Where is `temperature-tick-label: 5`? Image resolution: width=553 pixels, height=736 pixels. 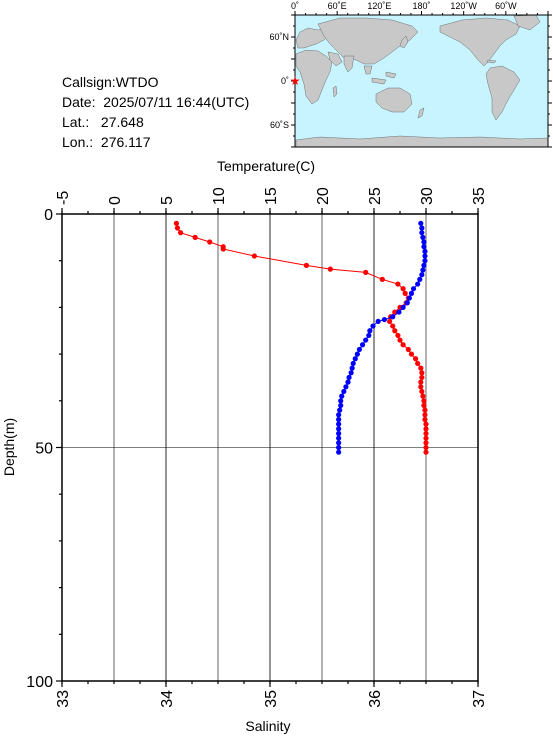 temperature-tick-label: 5 is located at coordinates (167, 200).